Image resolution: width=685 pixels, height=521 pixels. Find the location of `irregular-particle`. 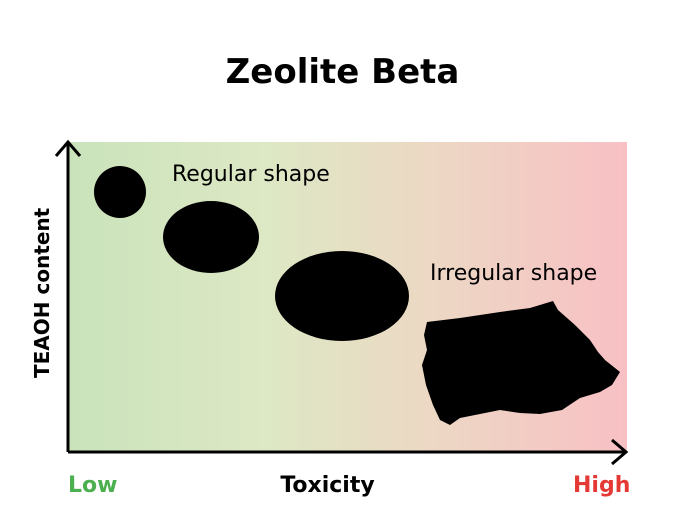

irregular-particle is located at coordinates (521, 363).